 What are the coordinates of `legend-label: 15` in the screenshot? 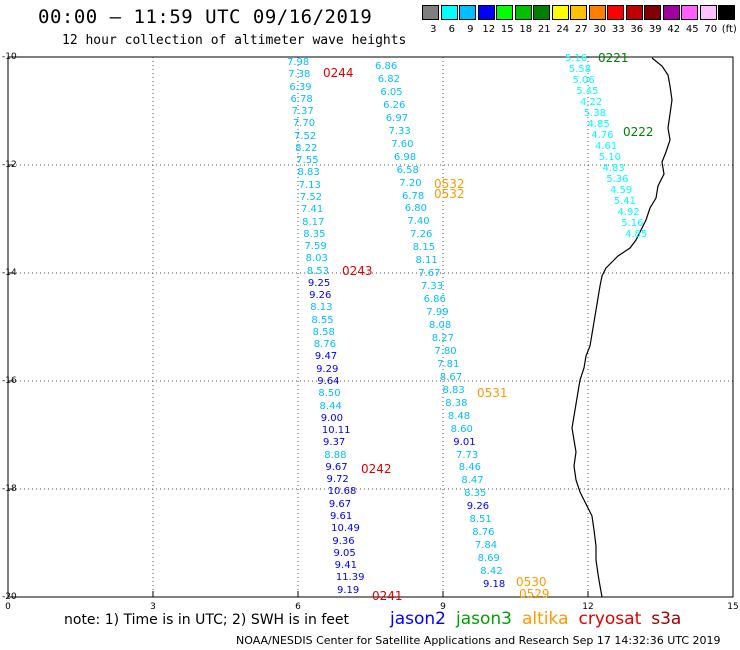 It's located at (507, 29).